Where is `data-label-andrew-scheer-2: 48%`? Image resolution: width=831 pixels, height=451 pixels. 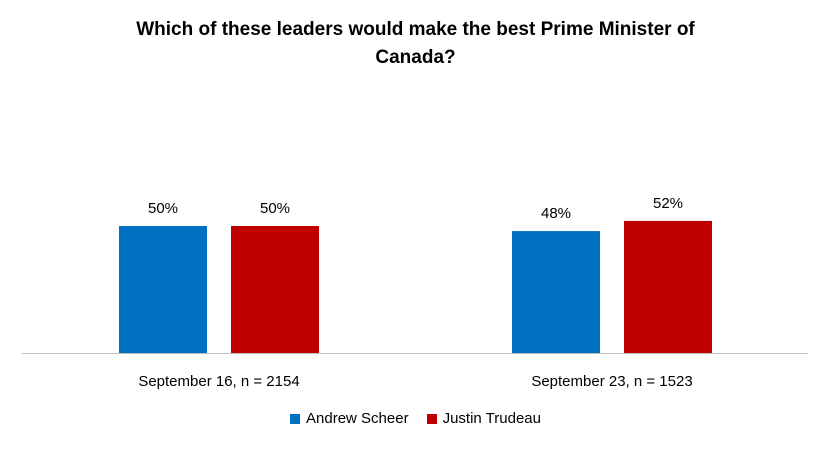
data-label-andrew-scheer-2: 48% is located at coordinates (556, 213).